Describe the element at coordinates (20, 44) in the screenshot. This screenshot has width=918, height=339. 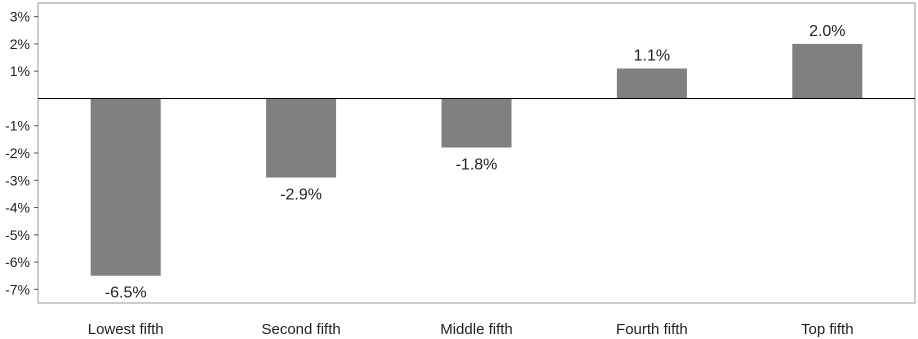
I see `y-tick-label: 2%` at that location.